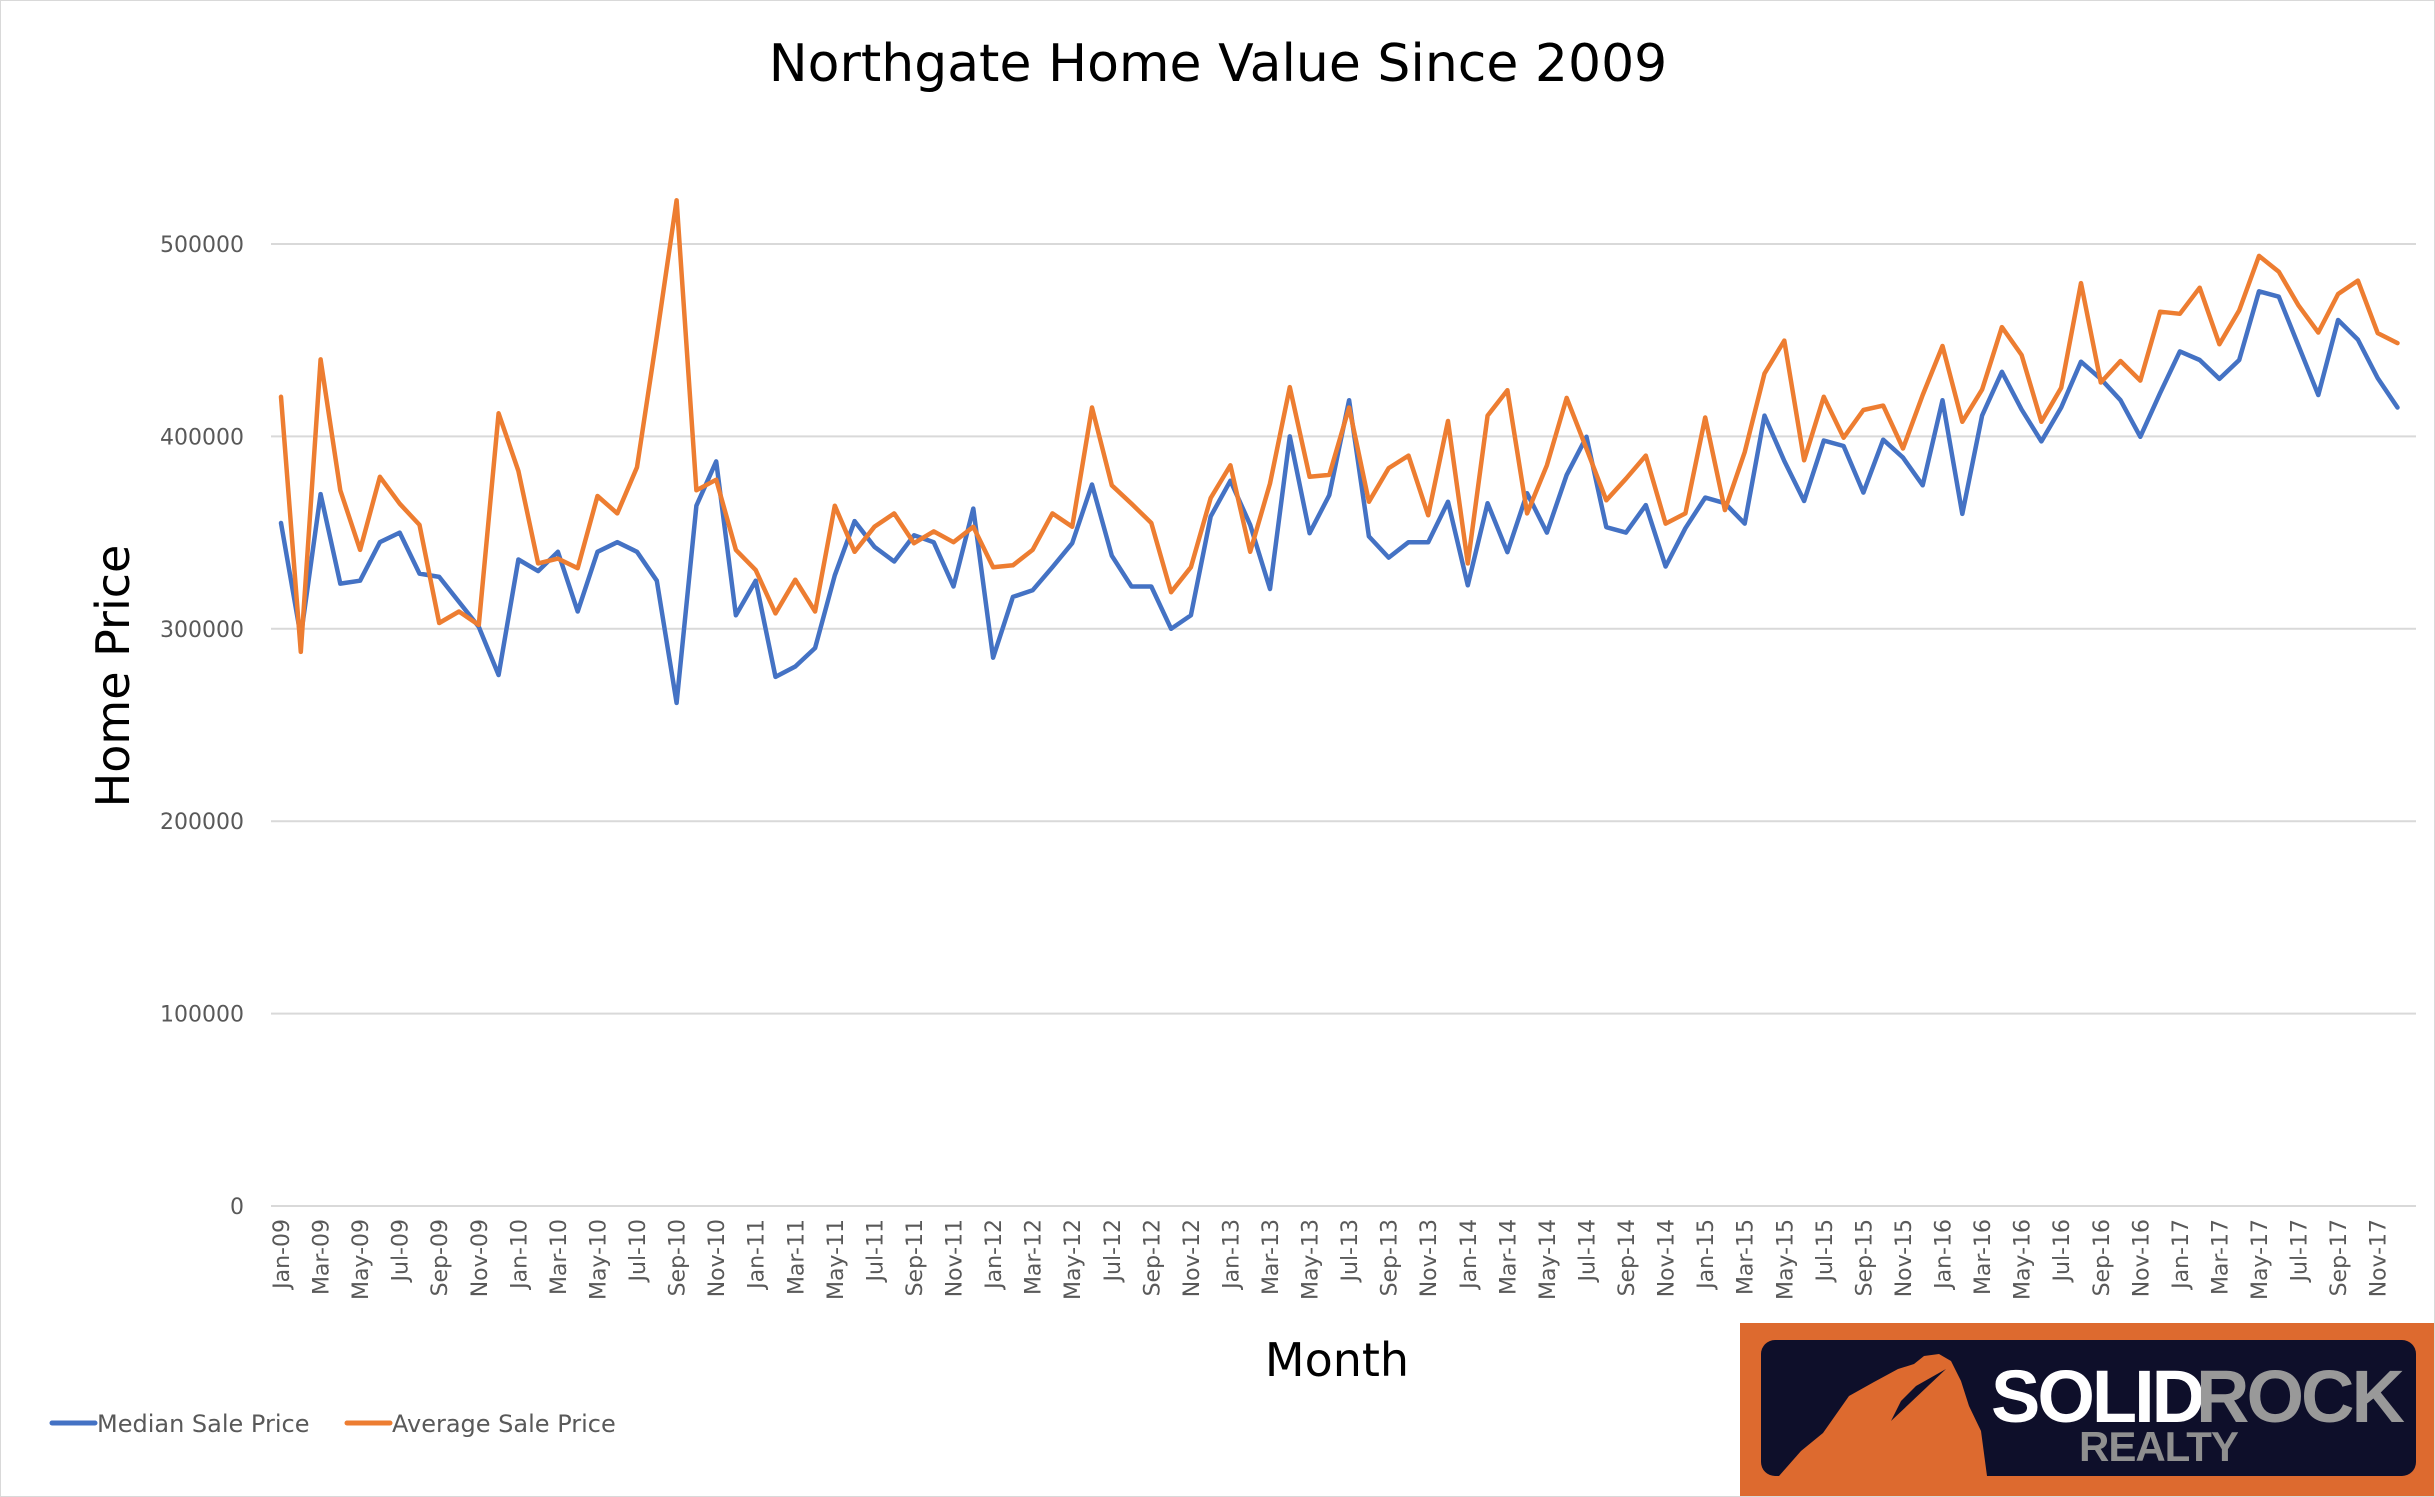  What do you see at coordinates (1271, 1257) in the screenshot?
I see `x-tick-label: Mar-13` at bounding box center [1271, 1257].